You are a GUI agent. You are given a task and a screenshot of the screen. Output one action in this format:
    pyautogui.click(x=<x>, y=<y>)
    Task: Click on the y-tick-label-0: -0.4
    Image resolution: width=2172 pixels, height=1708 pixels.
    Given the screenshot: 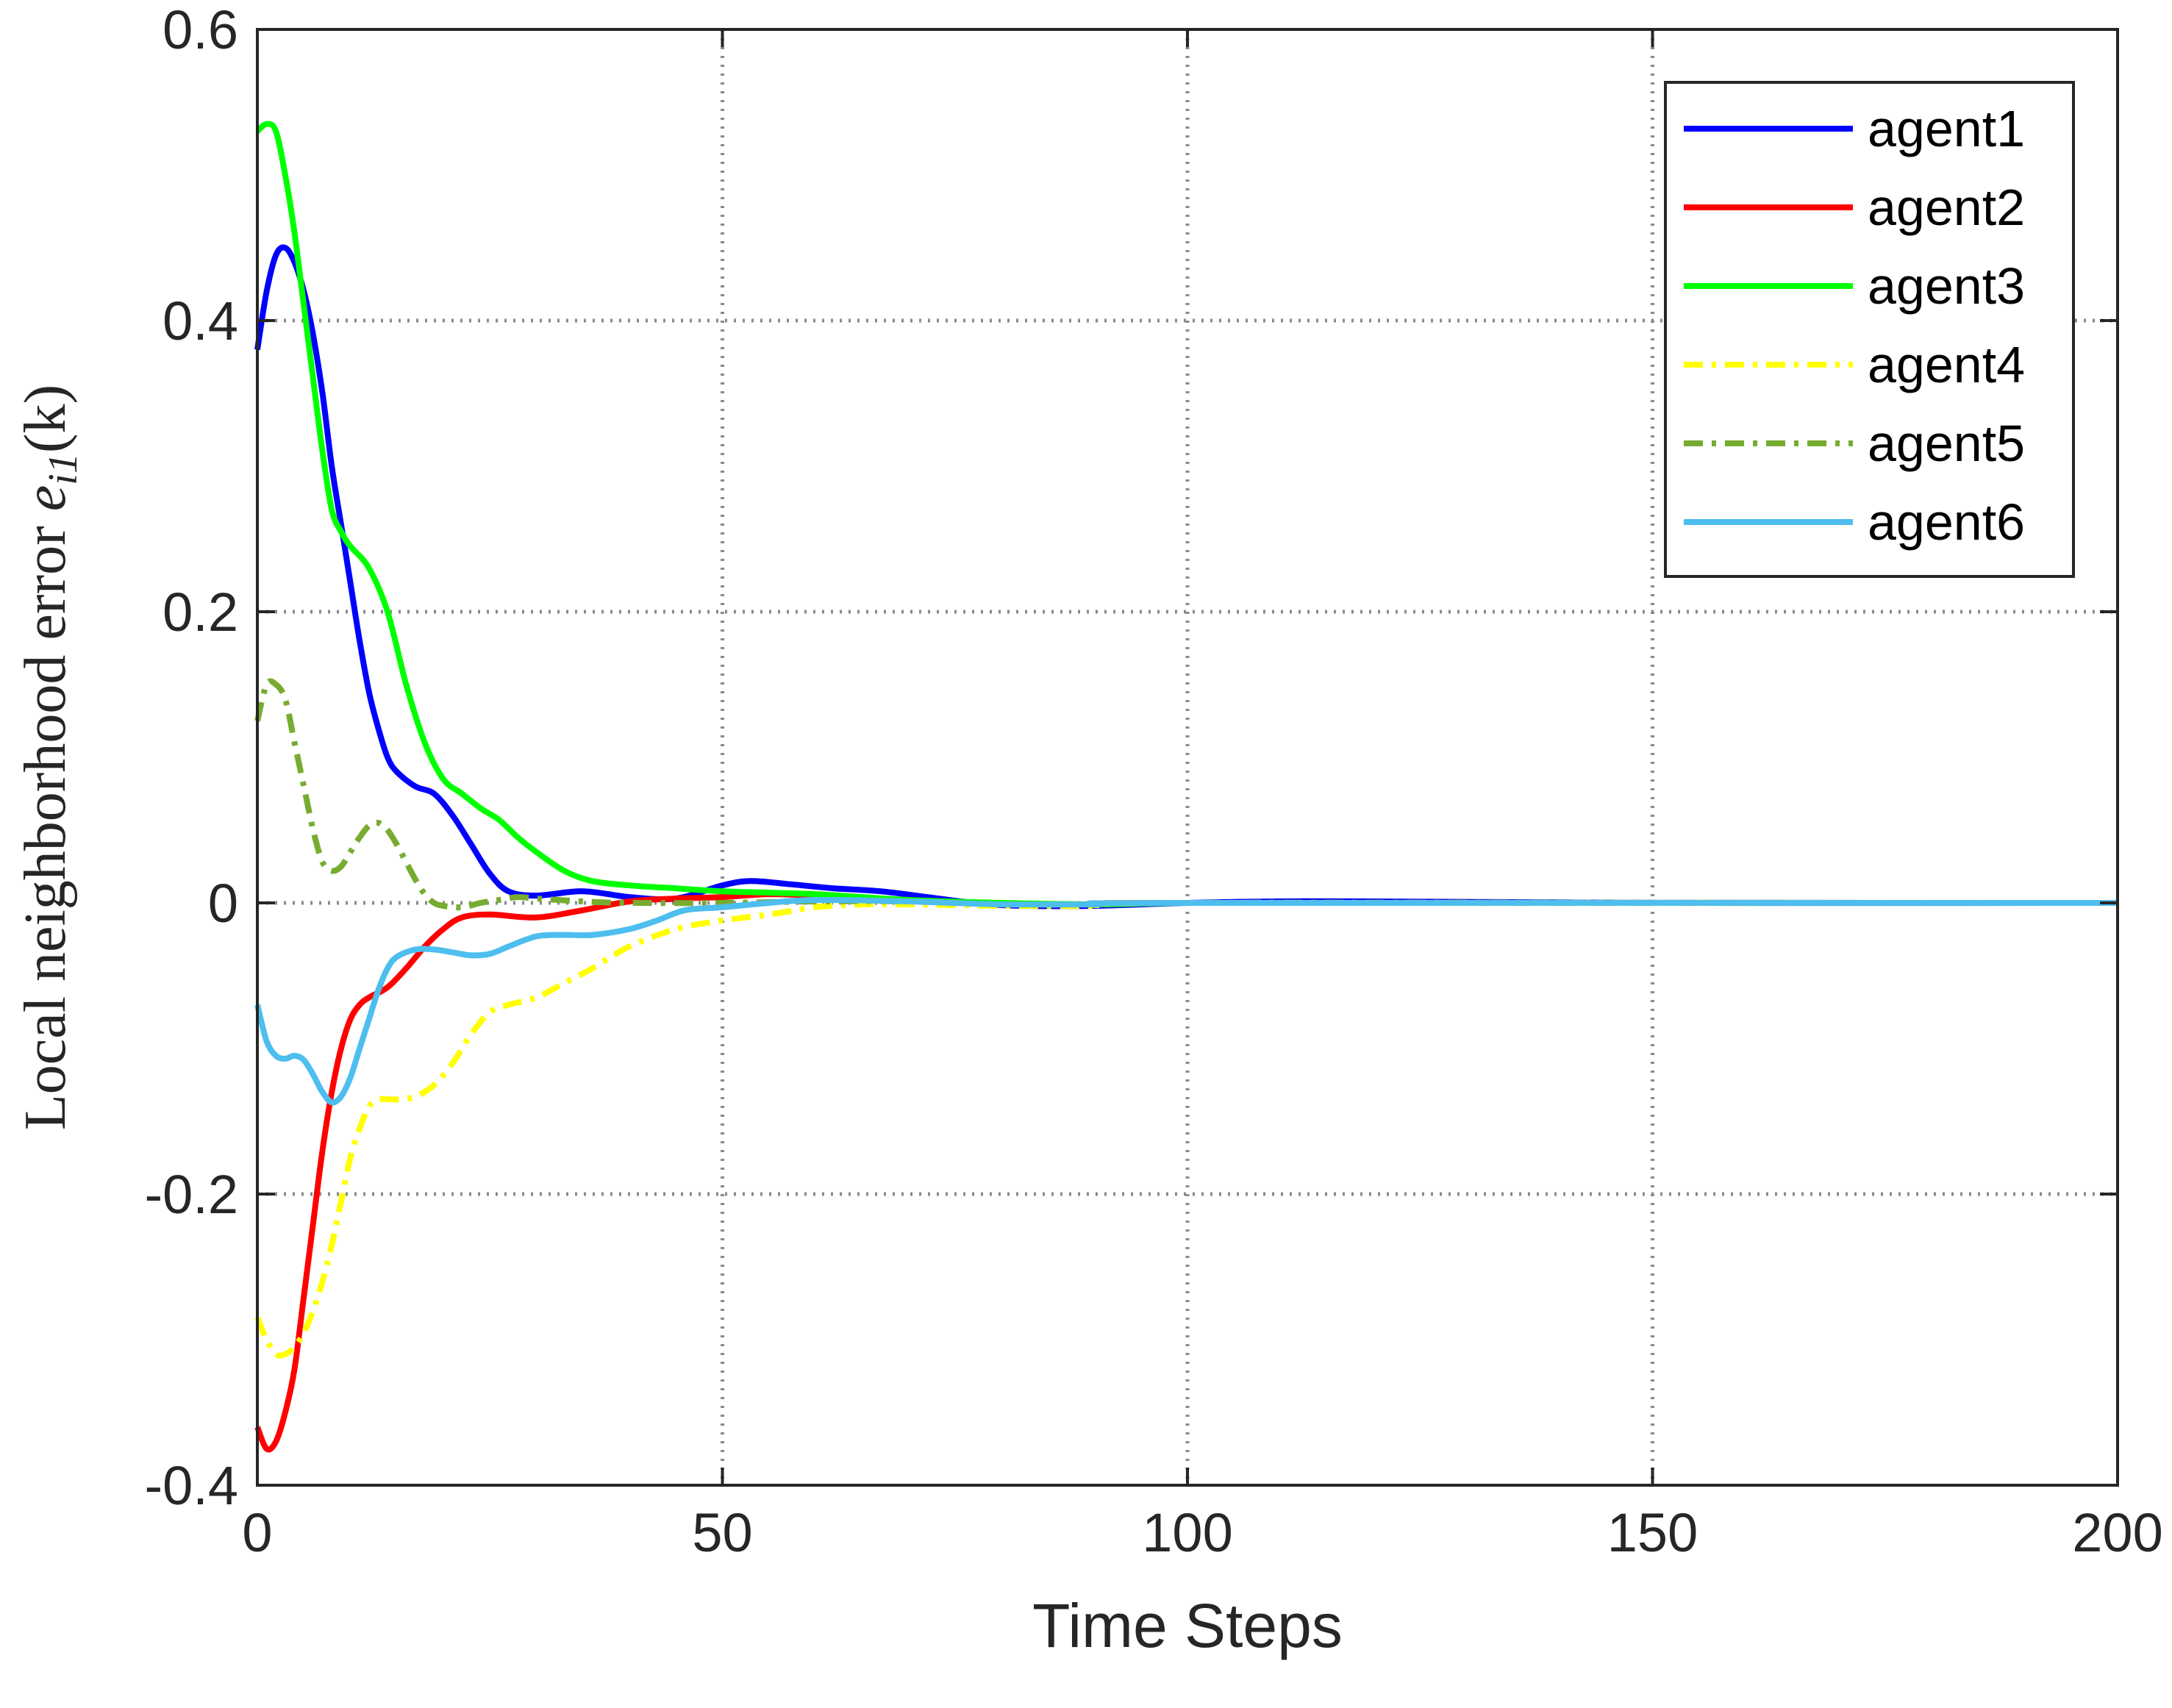 What is the action you would take?
    pyautogui.click(x=191, y=1485)
    